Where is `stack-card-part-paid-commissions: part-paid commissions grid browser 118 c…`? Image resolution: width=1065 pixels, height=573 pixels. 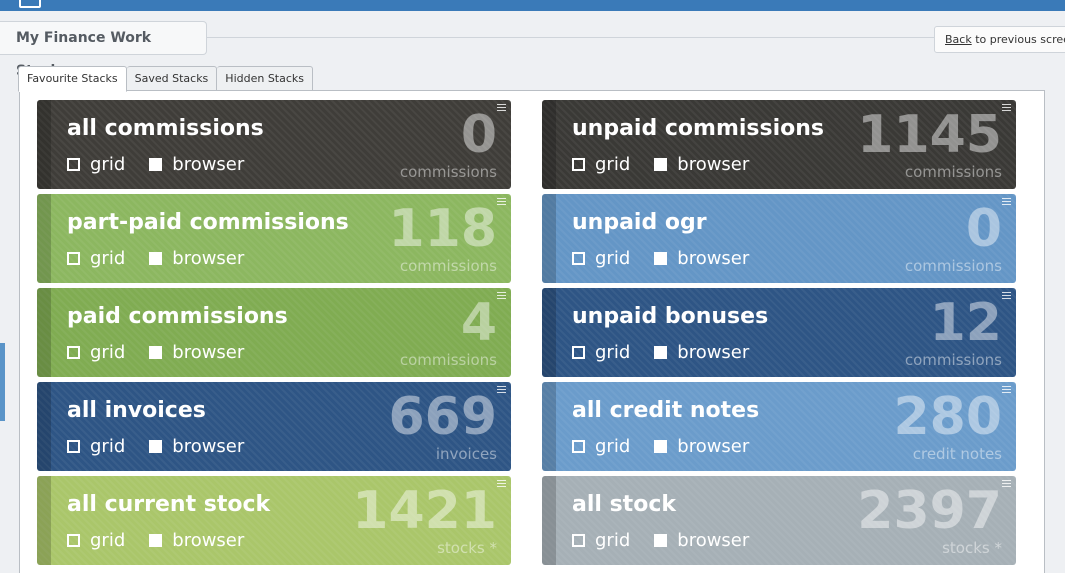 stack-card-part-paid-commissions: part-paid commissions grid browser 118 c… is located at coordinates (274, 238).